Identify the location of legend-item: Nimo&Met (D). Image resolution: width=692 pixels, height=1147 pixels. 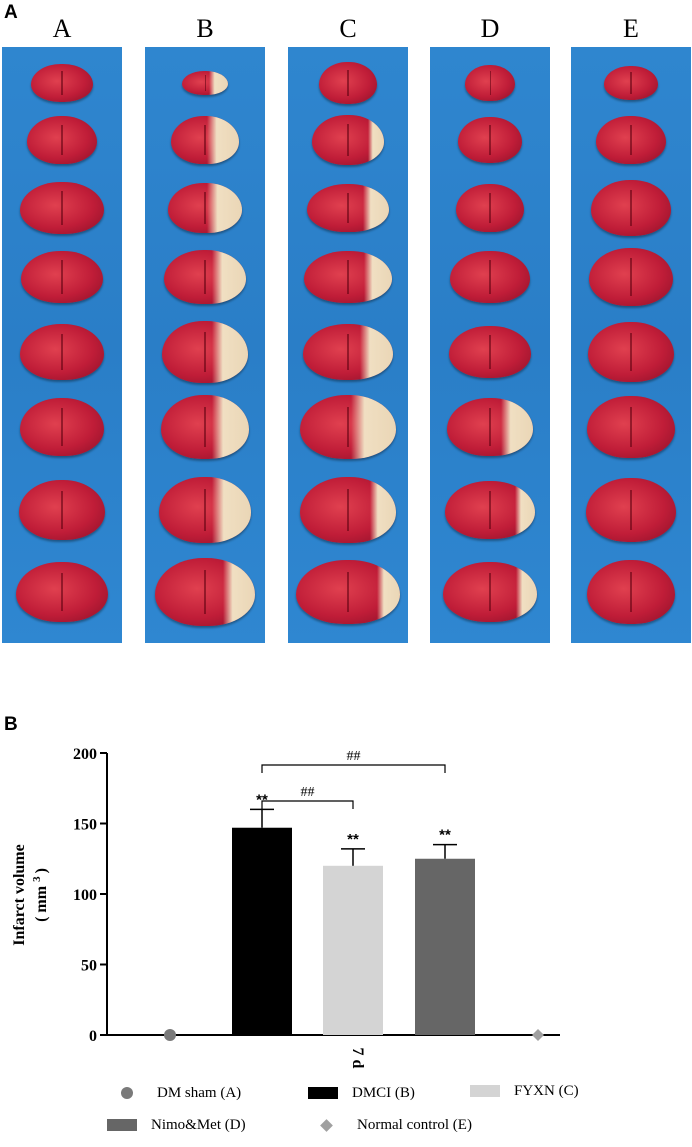
(176, 1125).